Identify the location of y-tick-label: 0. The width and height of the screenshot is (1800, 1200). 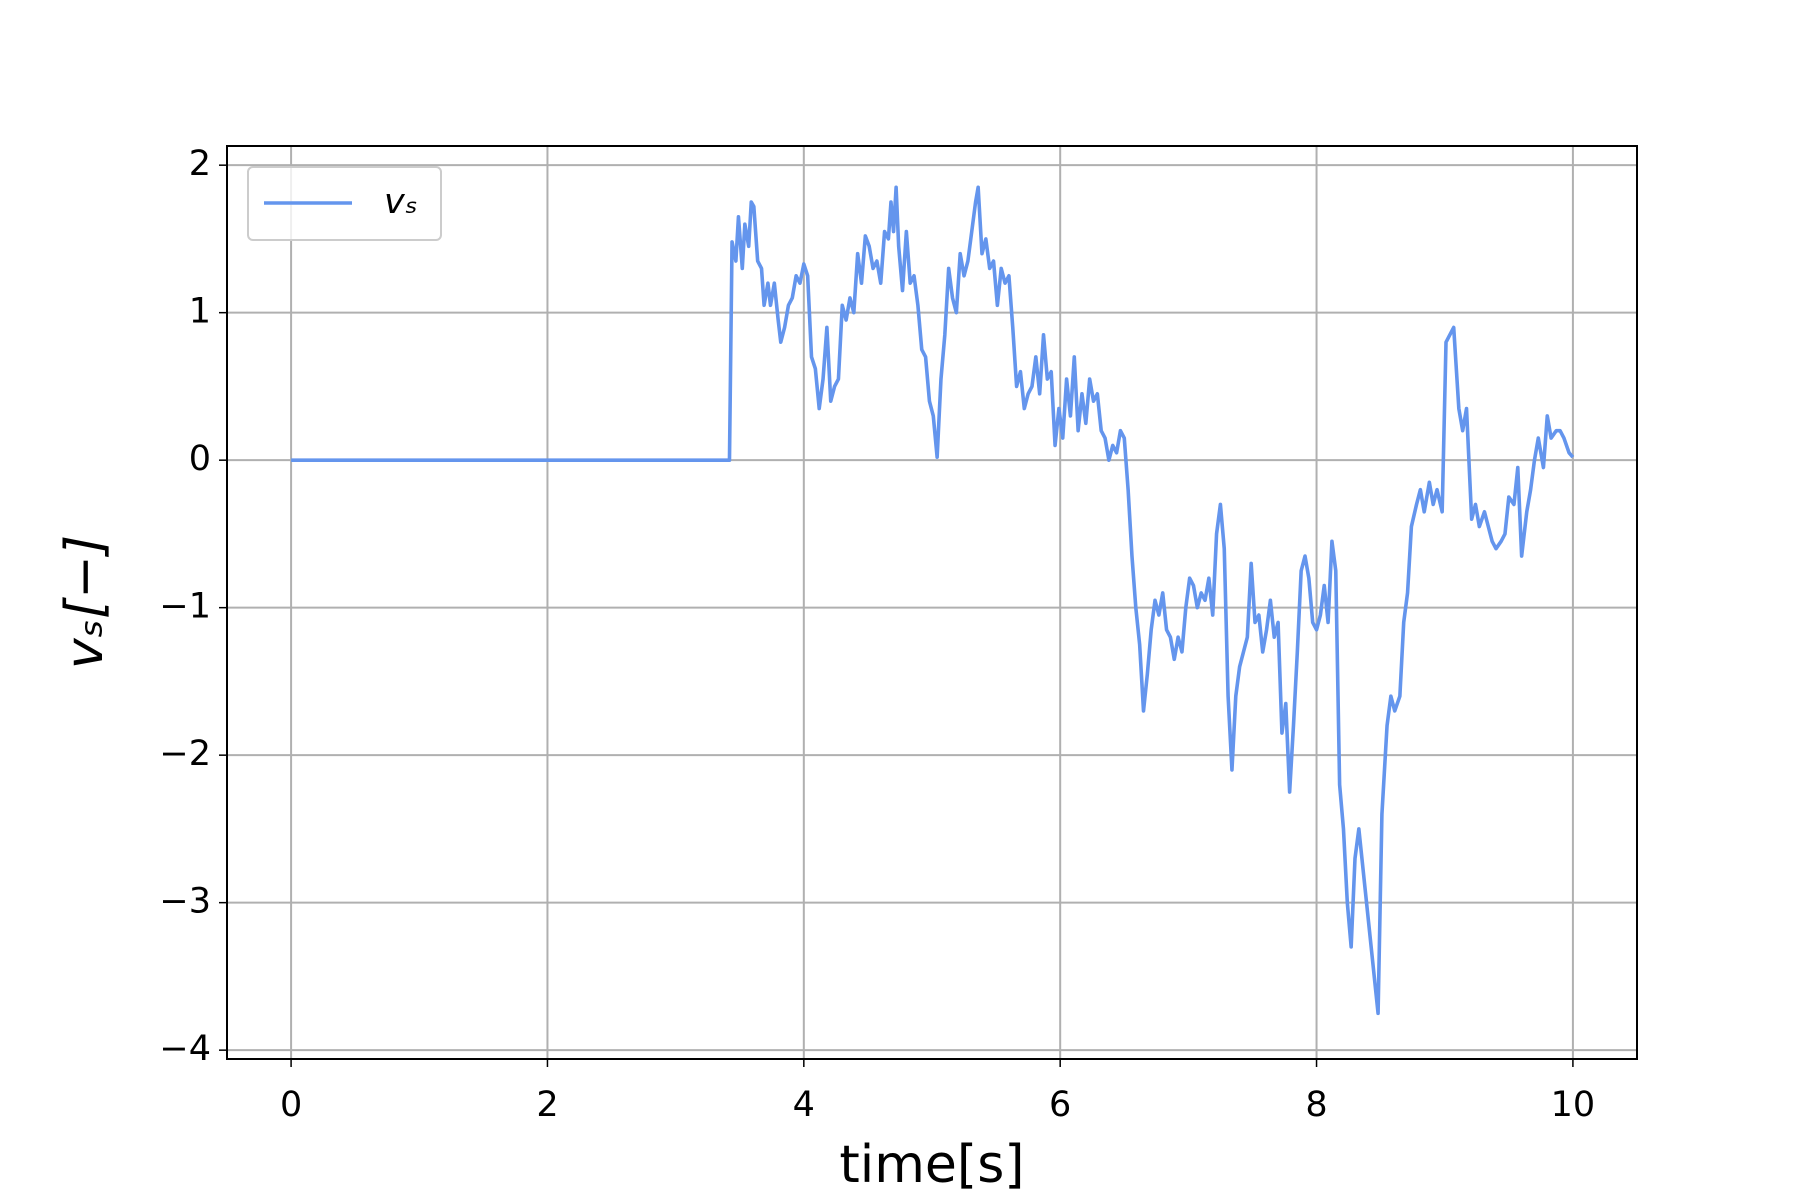
(200, 459).